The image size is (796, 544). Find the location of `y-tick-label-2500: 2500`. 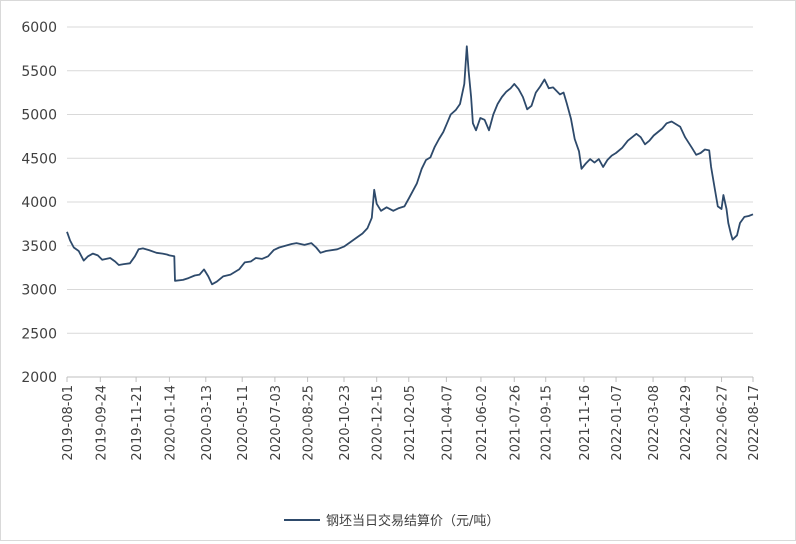

y-tick-label-2500: 2500 is located at coordinates (39, 334).